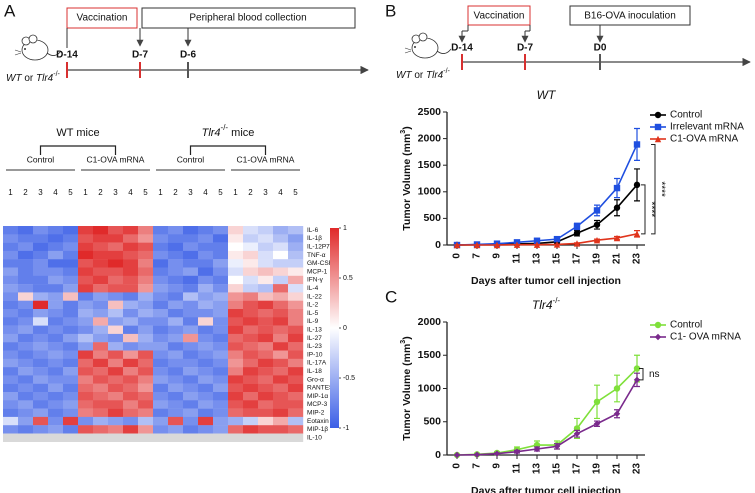  What do you see at coordinates (547, 195) in the screenshot?
I see `series-line` at bounding box center [547, 195].